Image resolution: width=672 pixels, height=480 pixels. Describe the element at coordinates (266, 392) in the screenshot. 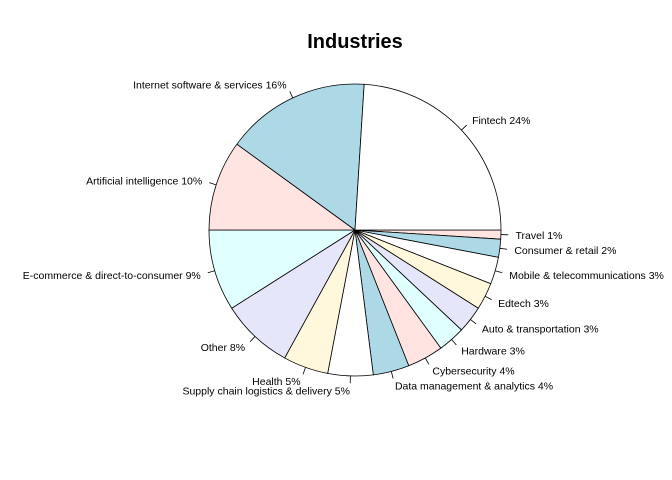

I see `slice-label: Supply chain logistics & delivery 5%` at that location.